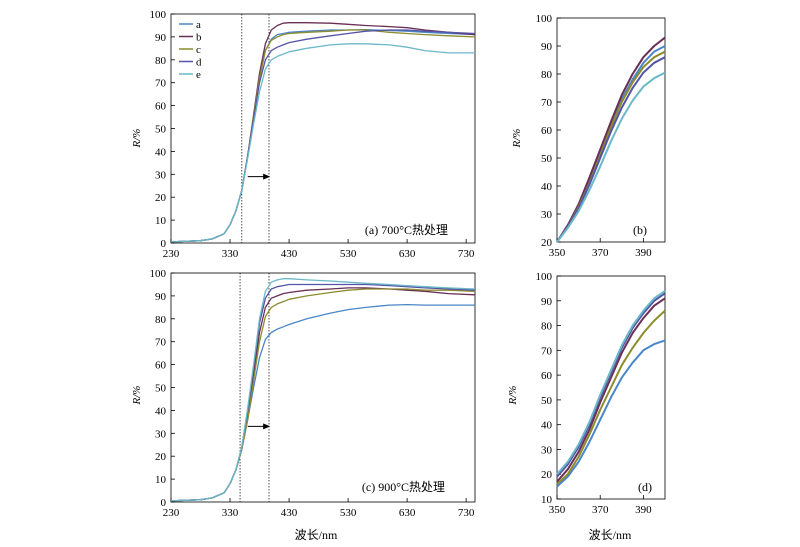 The height and width of the screenshot is (547, 800). Describe the element at coordinates (198, 25) in the screenshot. I see `legend-label-a: a` at that location.